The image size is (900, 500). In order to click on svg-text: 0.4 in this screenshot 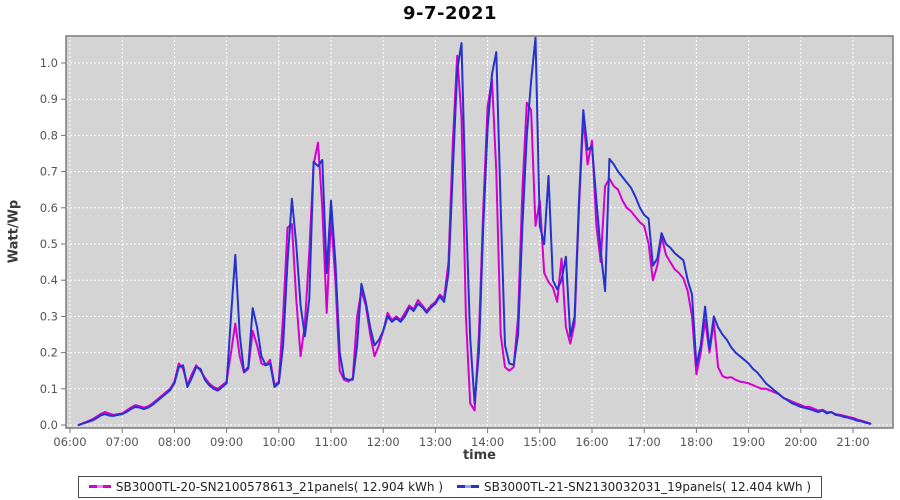, I will do `click(49, 280)`.